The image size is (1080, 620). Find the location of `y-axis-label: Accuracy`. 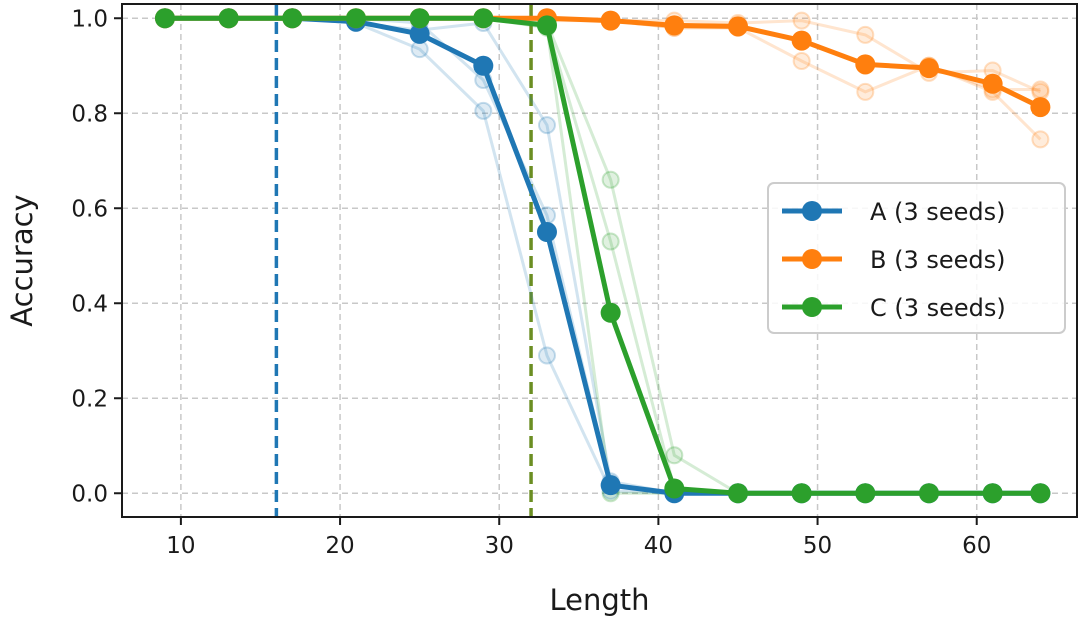

y-axis-label: Accuracy is located at coordinates (22, 260).